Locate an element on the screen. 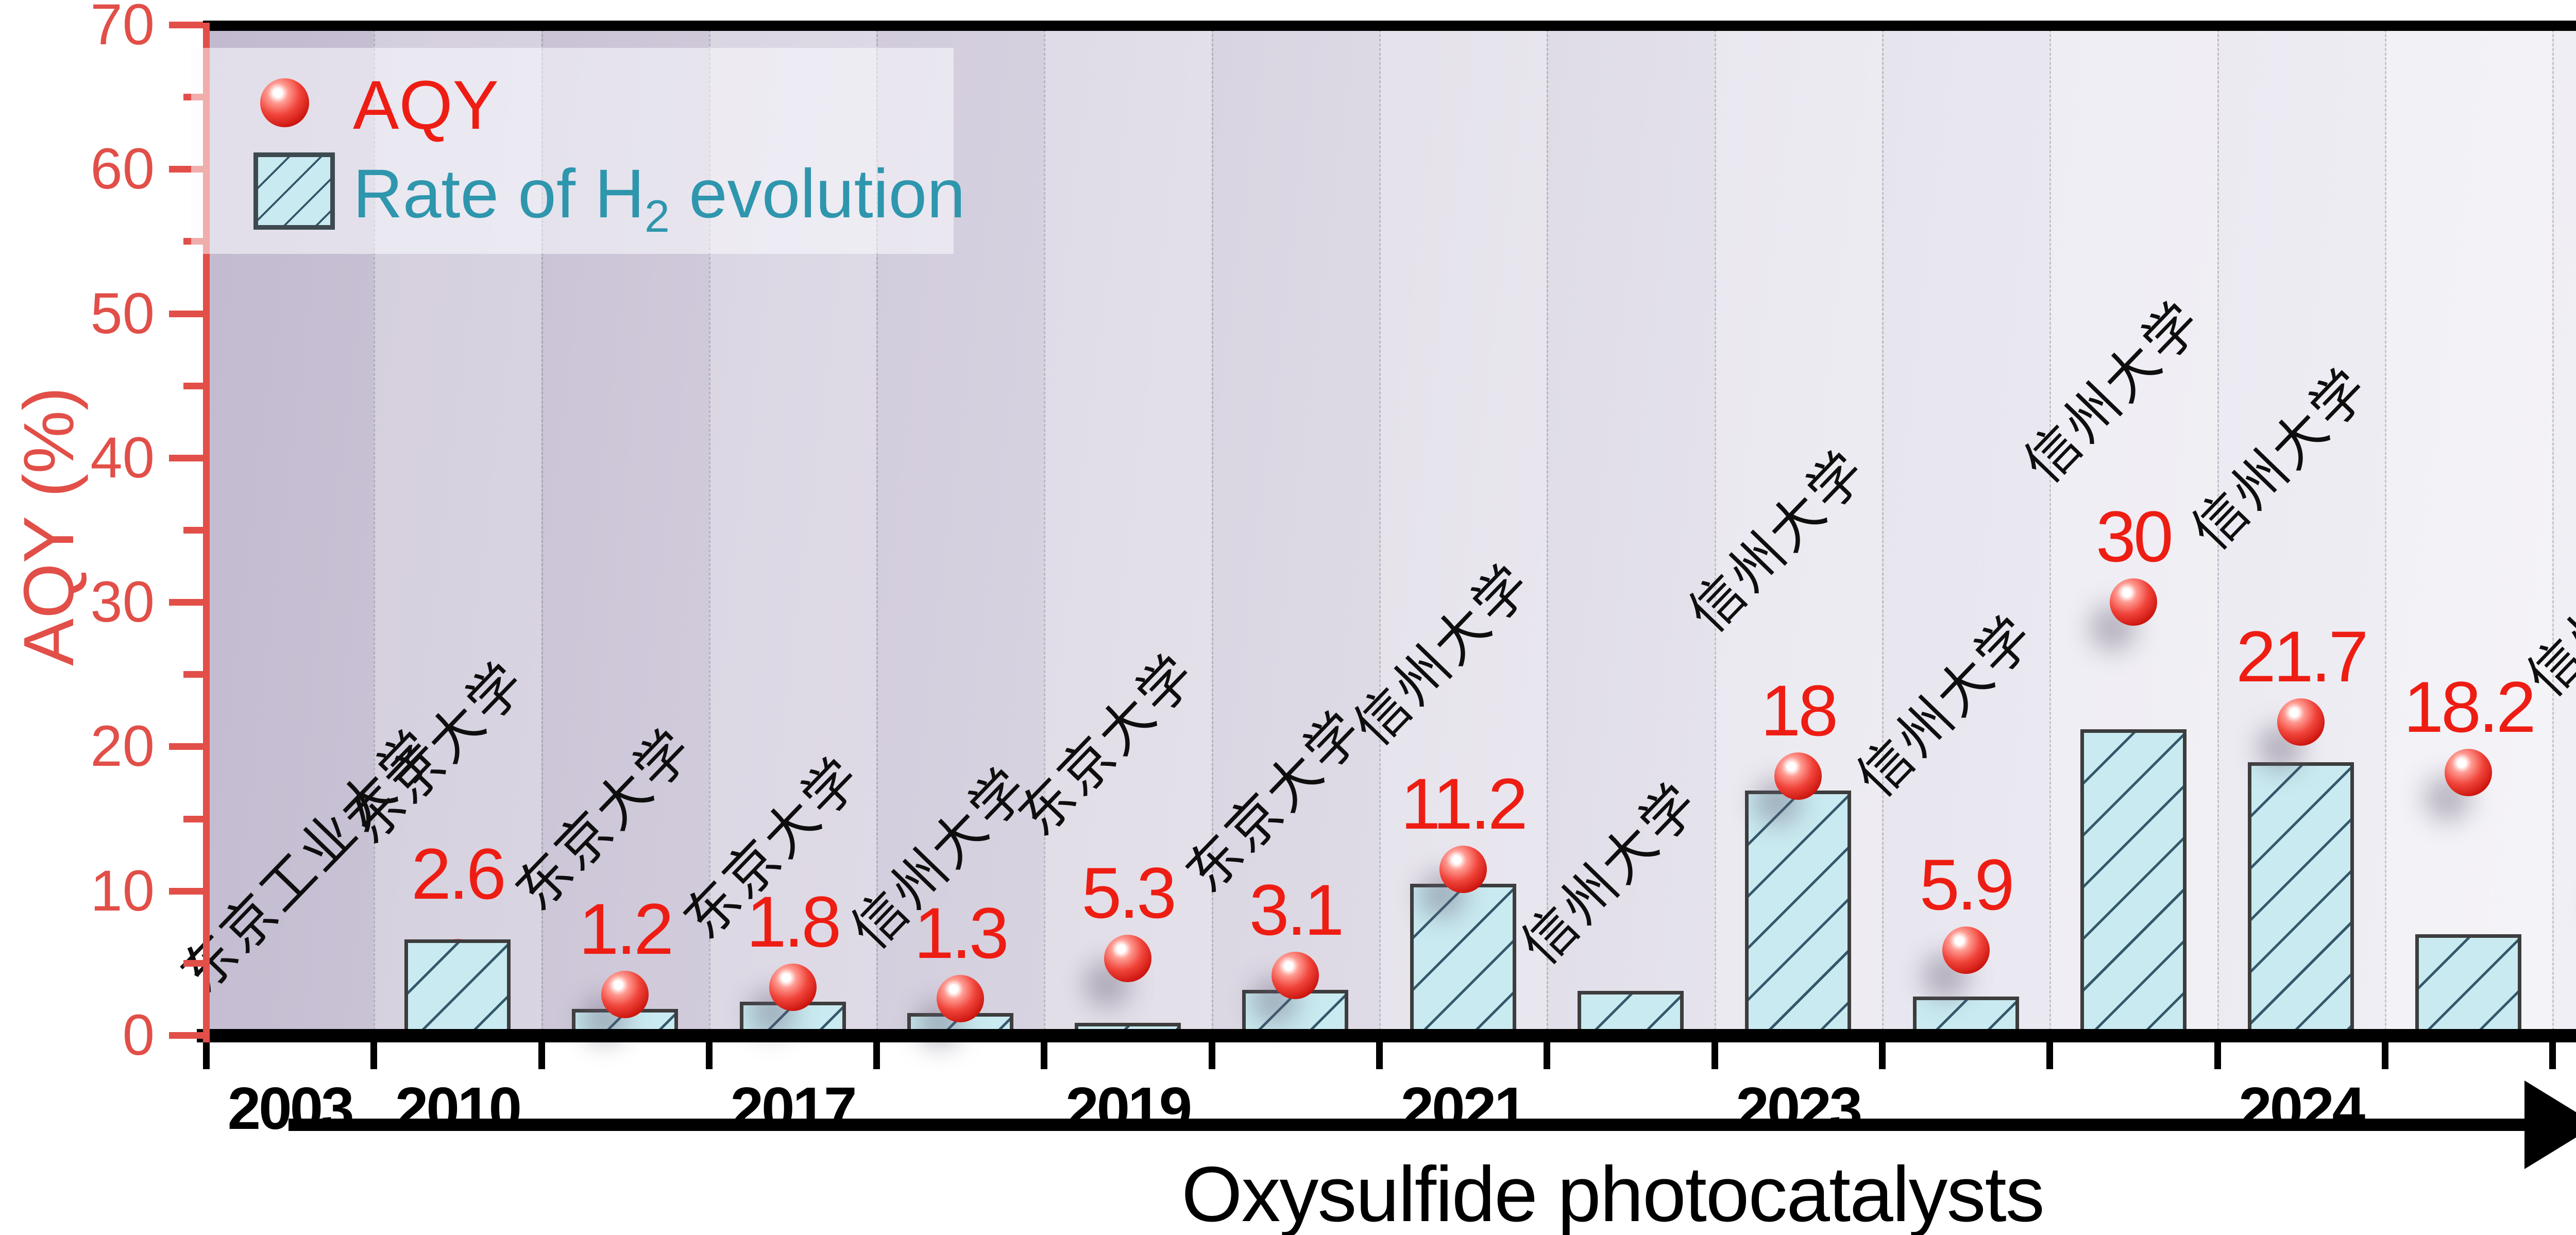  left-axis-tick-label: 10 is located at coordinates (122, 890).